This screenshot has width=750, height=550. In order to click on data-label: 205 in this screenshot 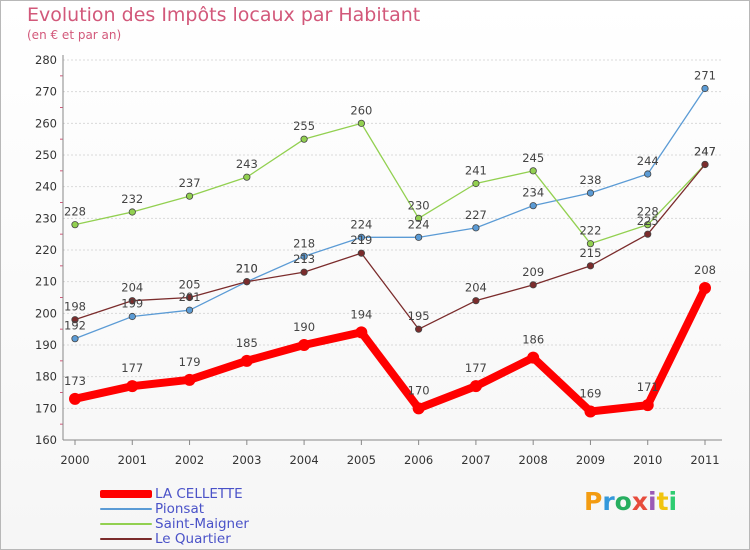, I will do `click(190, 285)`.